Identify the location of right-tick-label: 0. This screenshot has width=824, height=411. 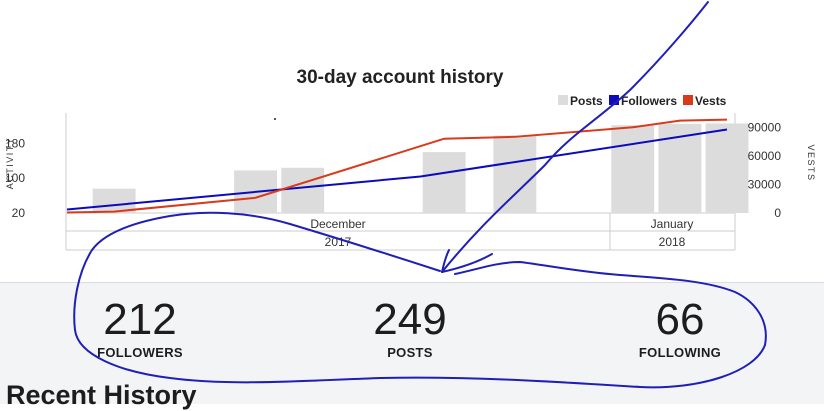
(777, 213).